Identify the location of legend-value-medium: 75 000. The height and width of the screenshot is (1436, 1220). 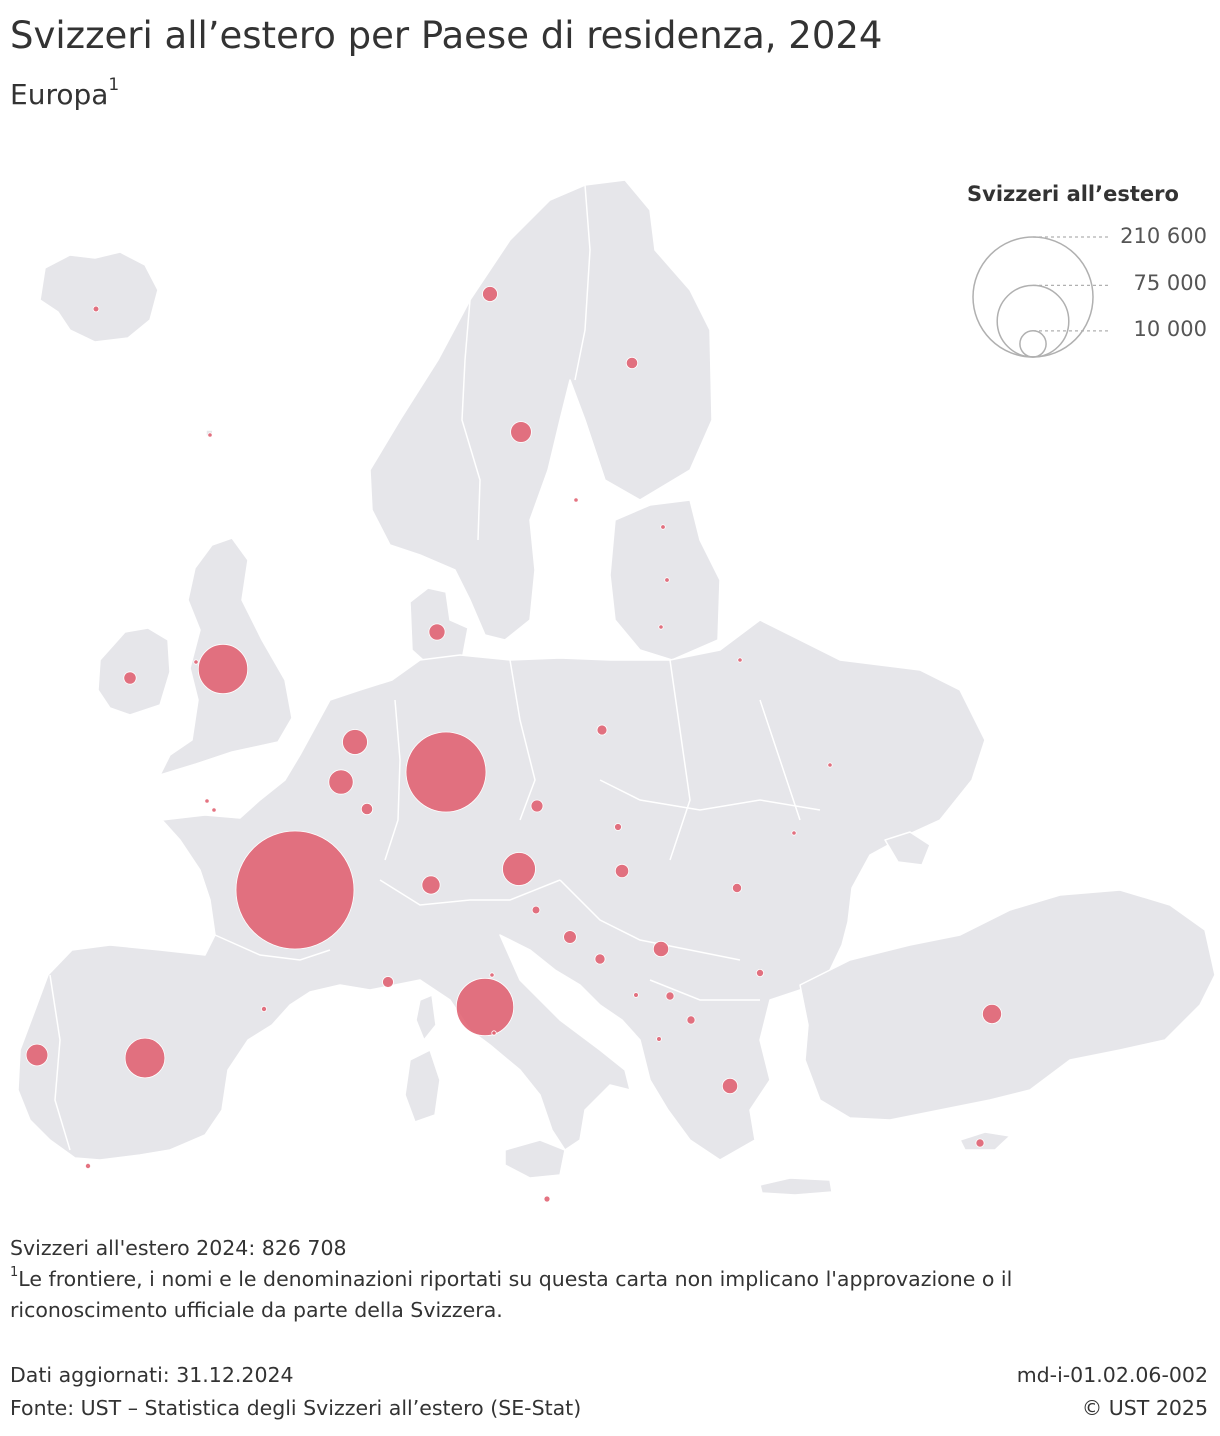
(1170, 283).